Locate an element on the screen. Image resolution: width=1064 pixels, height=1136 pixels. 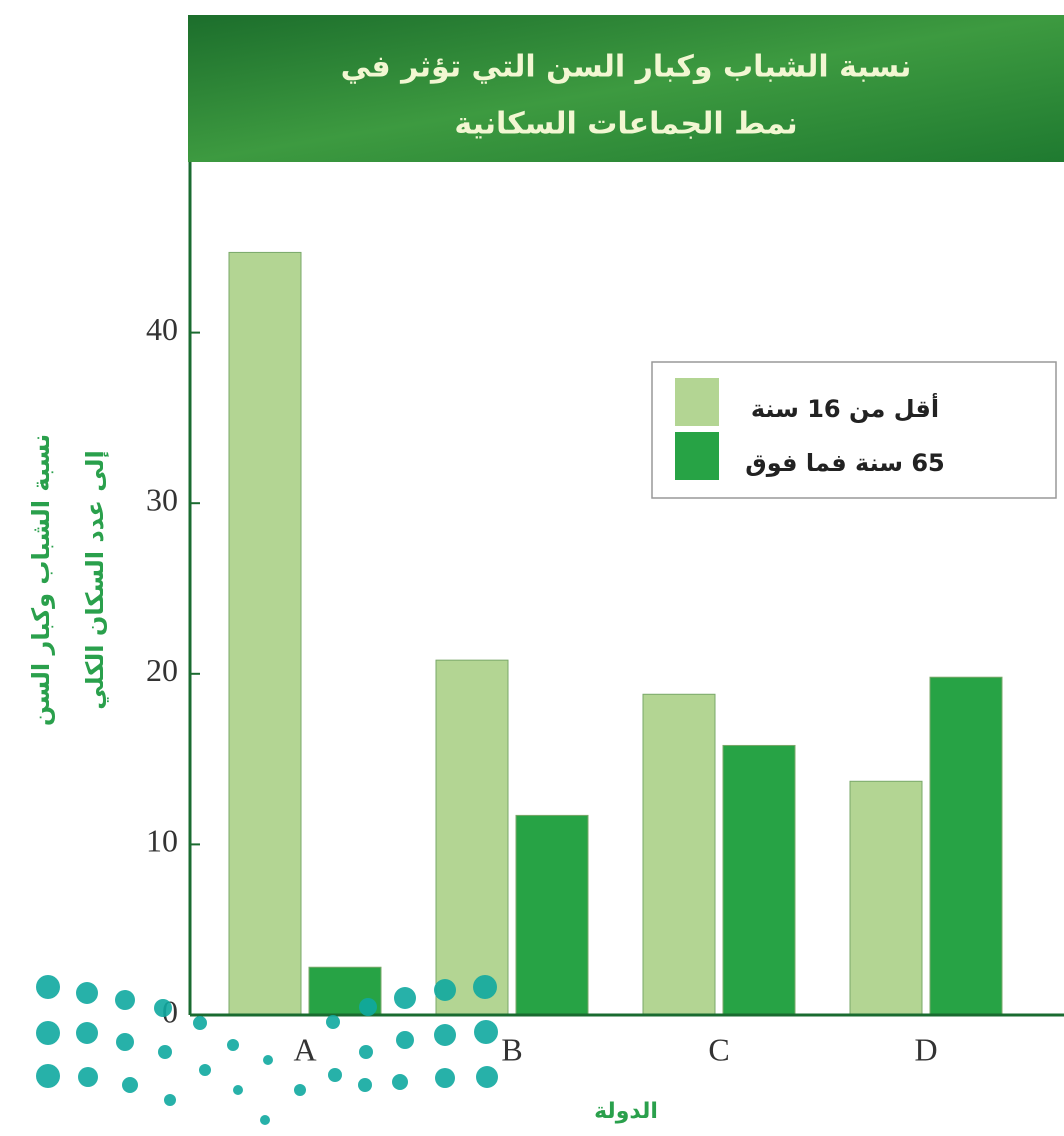
x-tick-label: D is located at coordinates (925, 1049).